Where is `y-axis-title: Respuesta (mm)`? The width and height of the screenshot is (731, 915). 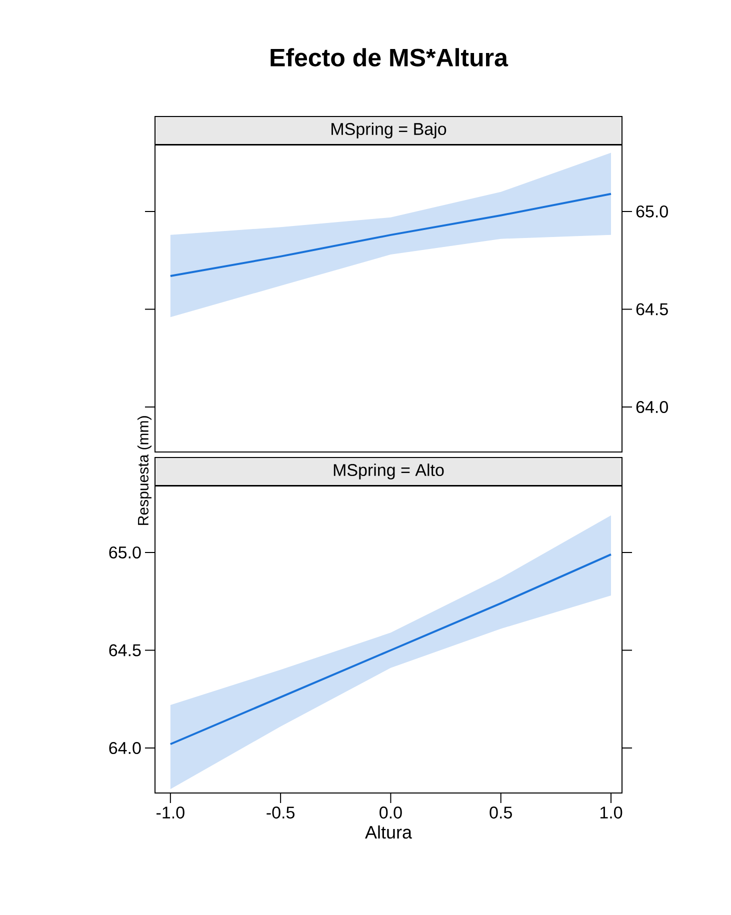
y-axis-title: Respuesta (mm) is located at coordinates (144, 470).